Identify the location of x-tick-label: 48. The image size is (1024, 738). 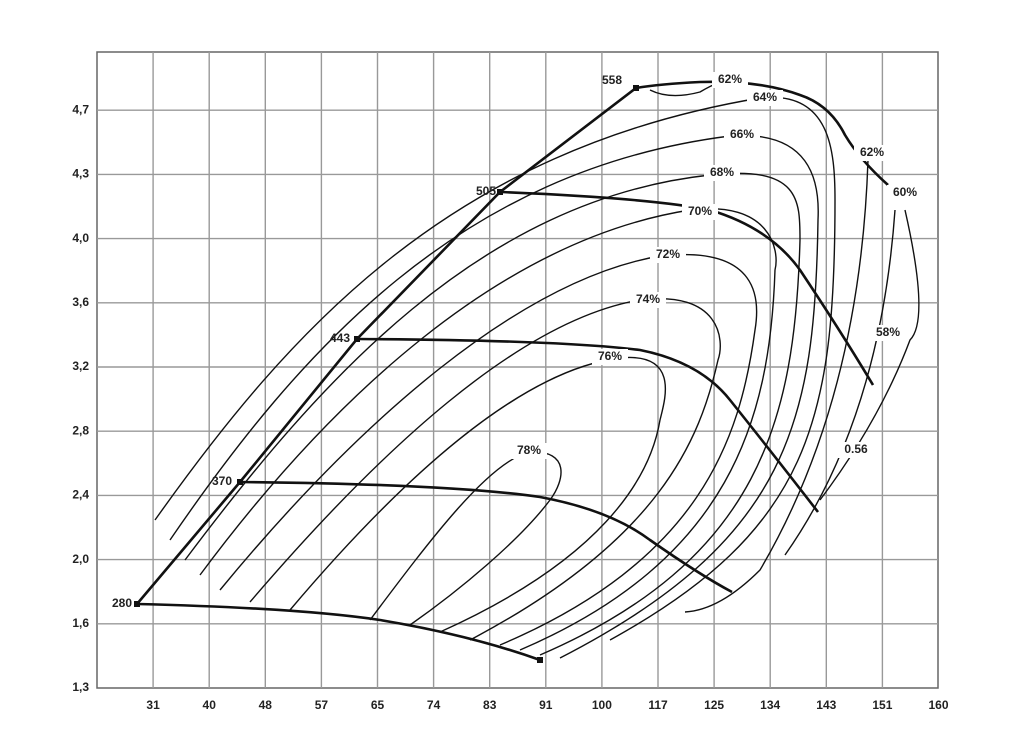
(266, 705).